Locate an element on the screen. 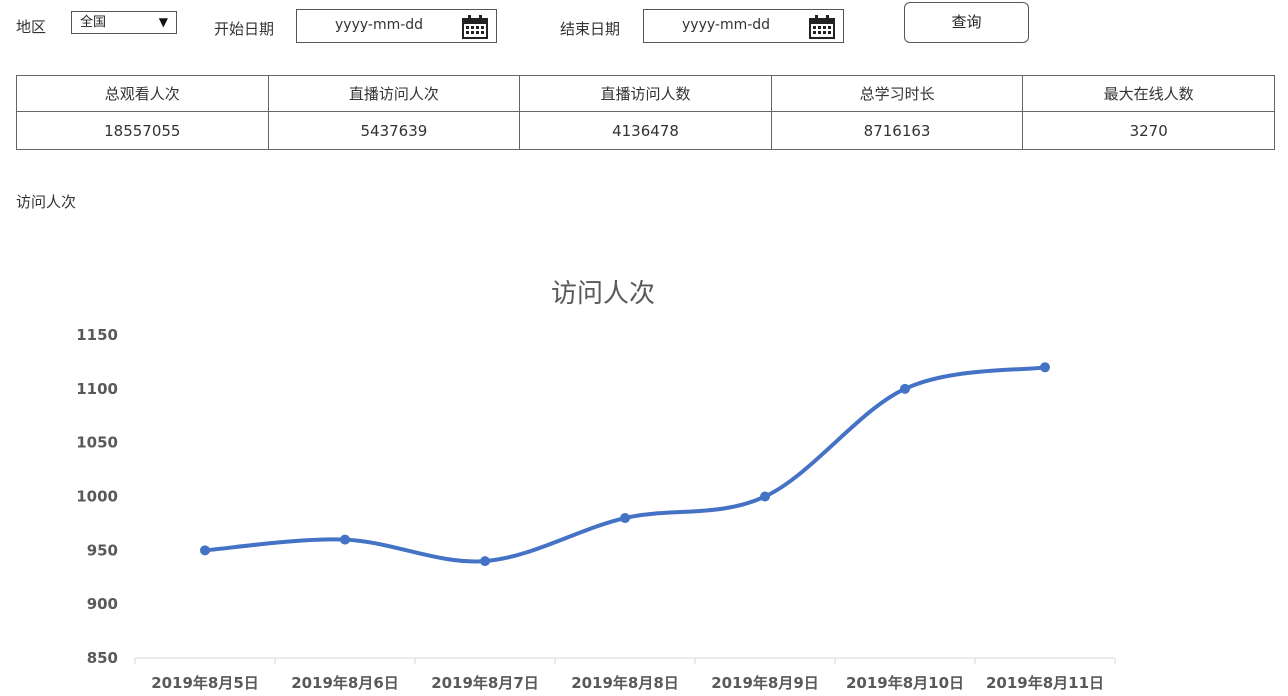 This screenshot has height=696, width=1288. stats-header-cell: 总观看人次 is located at coordinates (142, 93).